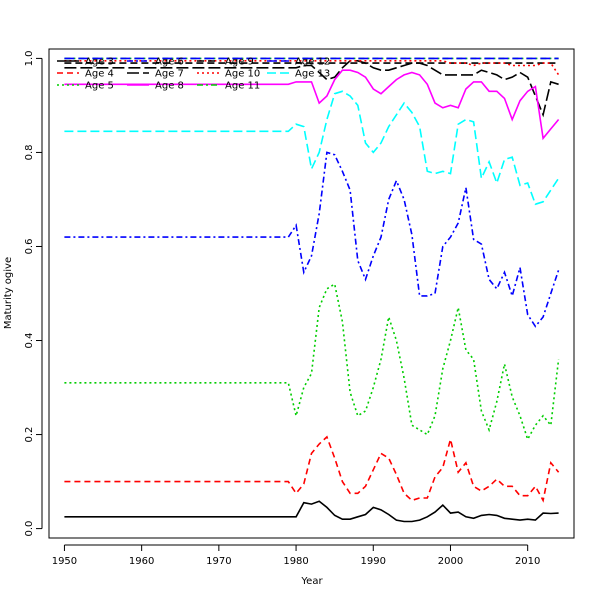  What do you see at coordinates (29, 58) in the screenshot?
I see `y-tick-label: 1.0` at bounding box center [29, 58].